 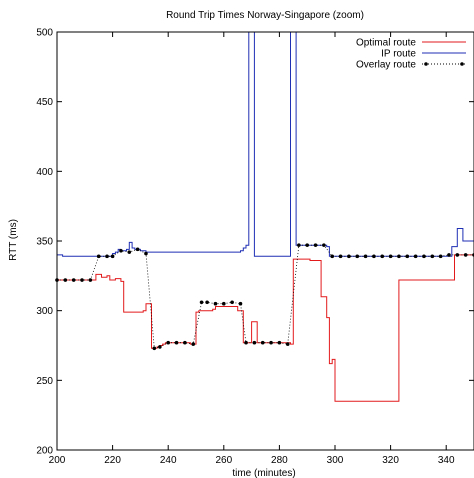 What do you see at coordinates (279, 460) in the screenshot?
I see `x-tick-label: 280` at bounding box center [279, 460].